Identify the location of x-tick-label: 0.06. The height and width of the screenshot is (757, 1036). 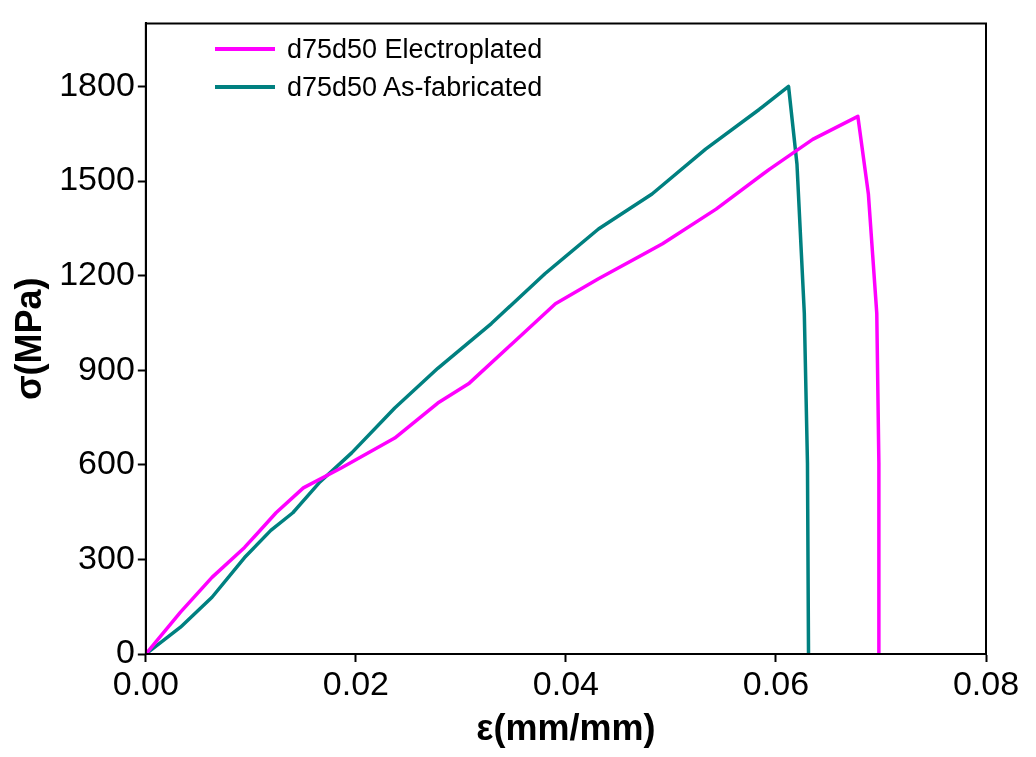
(776, 682).